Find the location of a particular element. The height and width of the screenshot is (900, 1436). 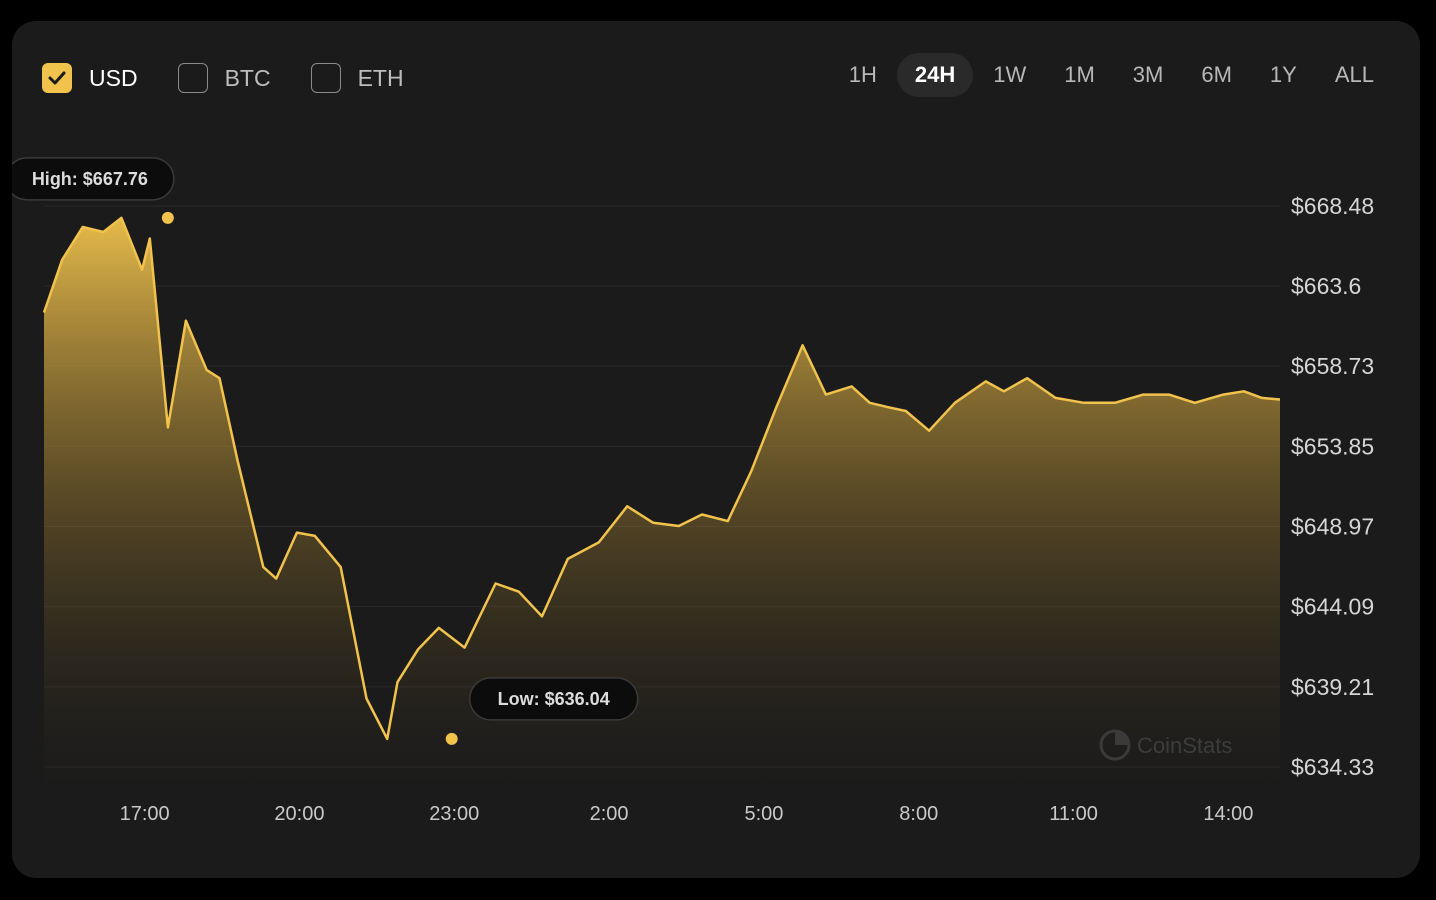

y-tick-label: $668.48 is located at coordinates (1332, 206).